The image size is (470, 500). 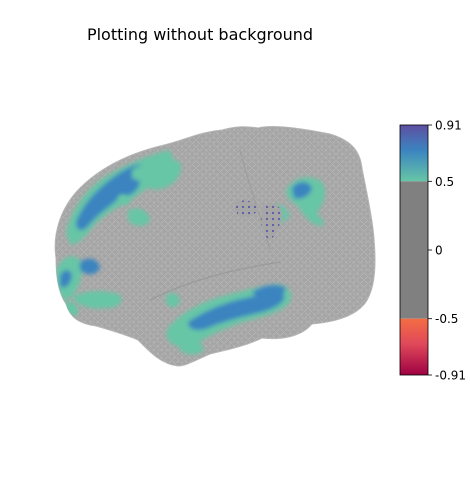 What do you see at coordinates (414, 346) in the screenshot?
I see `colorbar-negative-segment` at bounding box center [414, 346].